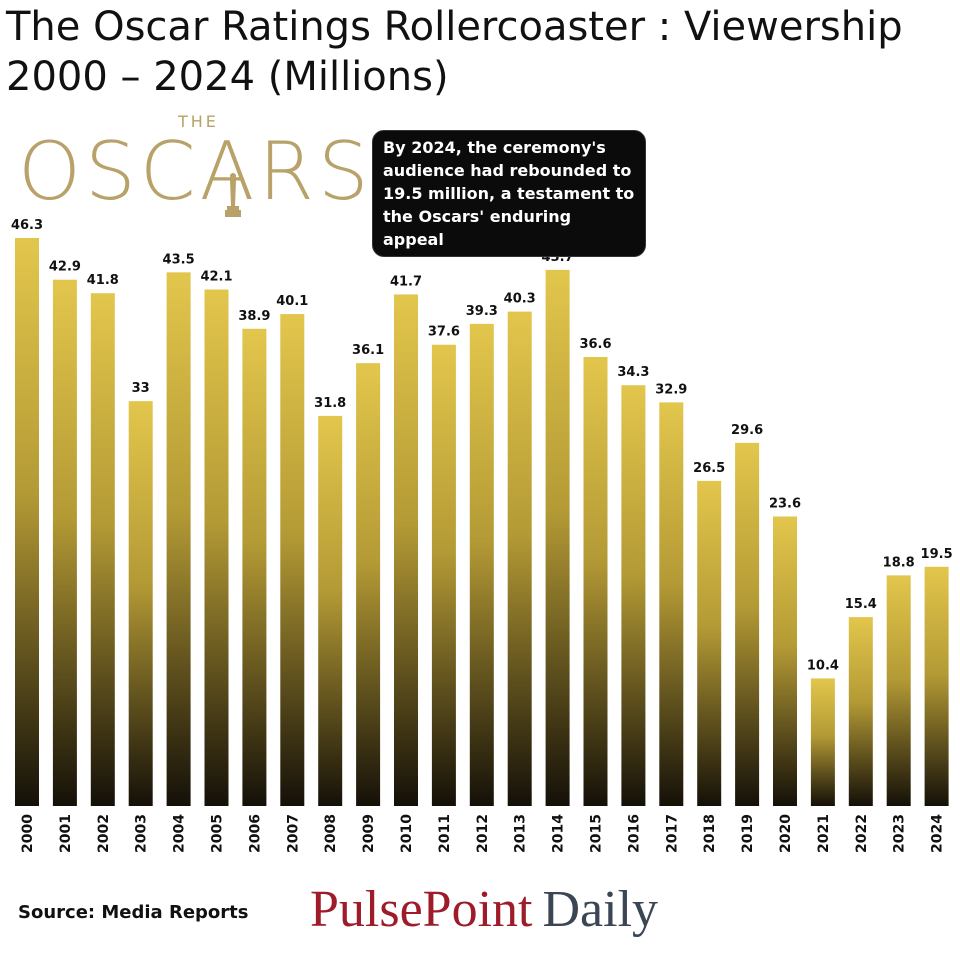 Image resolution: width=960 pixels, height=960 pixels. Describe the element at coordinates (671, 604) in the screenshot. I see `bar-2017` at that location.